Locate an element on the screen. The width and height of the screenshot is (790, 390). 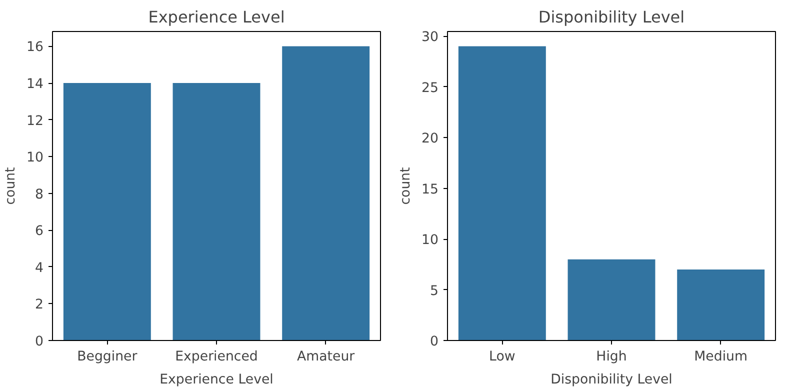
y-tick-label: 30 is located at coordinates (430, 38).